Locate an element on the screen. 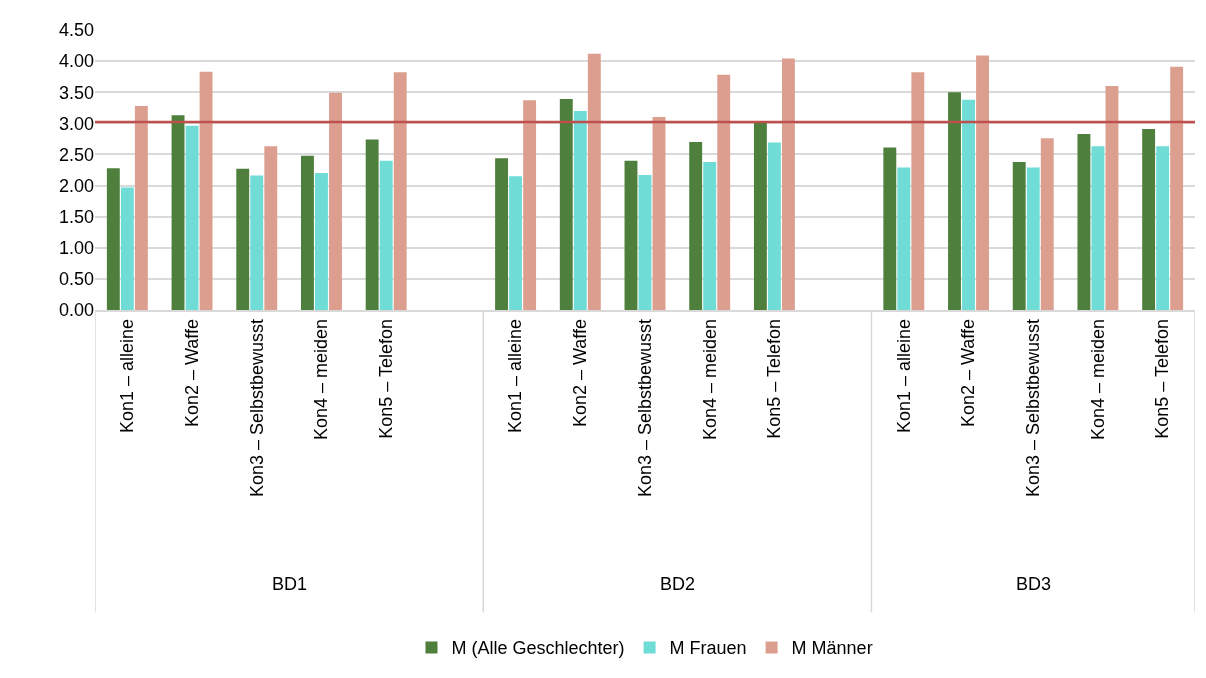 The height and width of the screenshot is (678, 1206). text: BD1 is located at coordinates (290, 584).